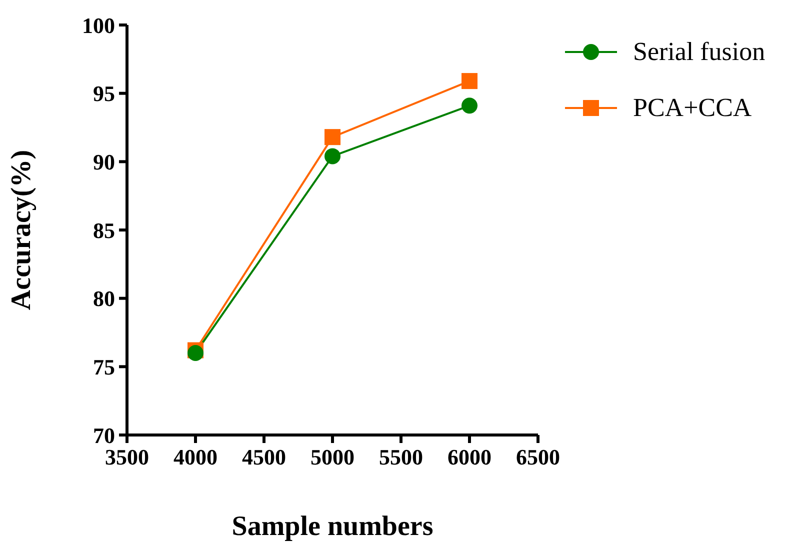 Image resolution: width=810 pixels, height=556 pixels. What do you see at coordinates (98, 25) in the screenshot?
I see `y-tick-label: 100` at bounding box center [98, 25].